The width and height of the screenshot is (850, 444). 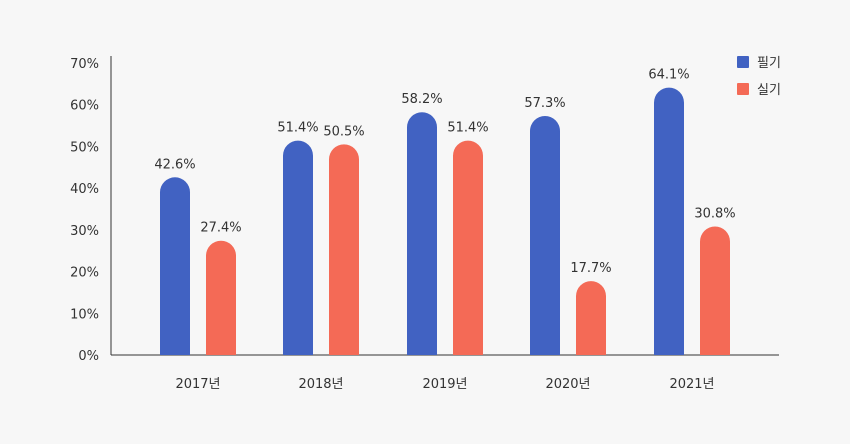 What do you see at coordinates (174, 164) in the screenshot?
I see `data-label: 42.6%` at bounding box center [174, 164].